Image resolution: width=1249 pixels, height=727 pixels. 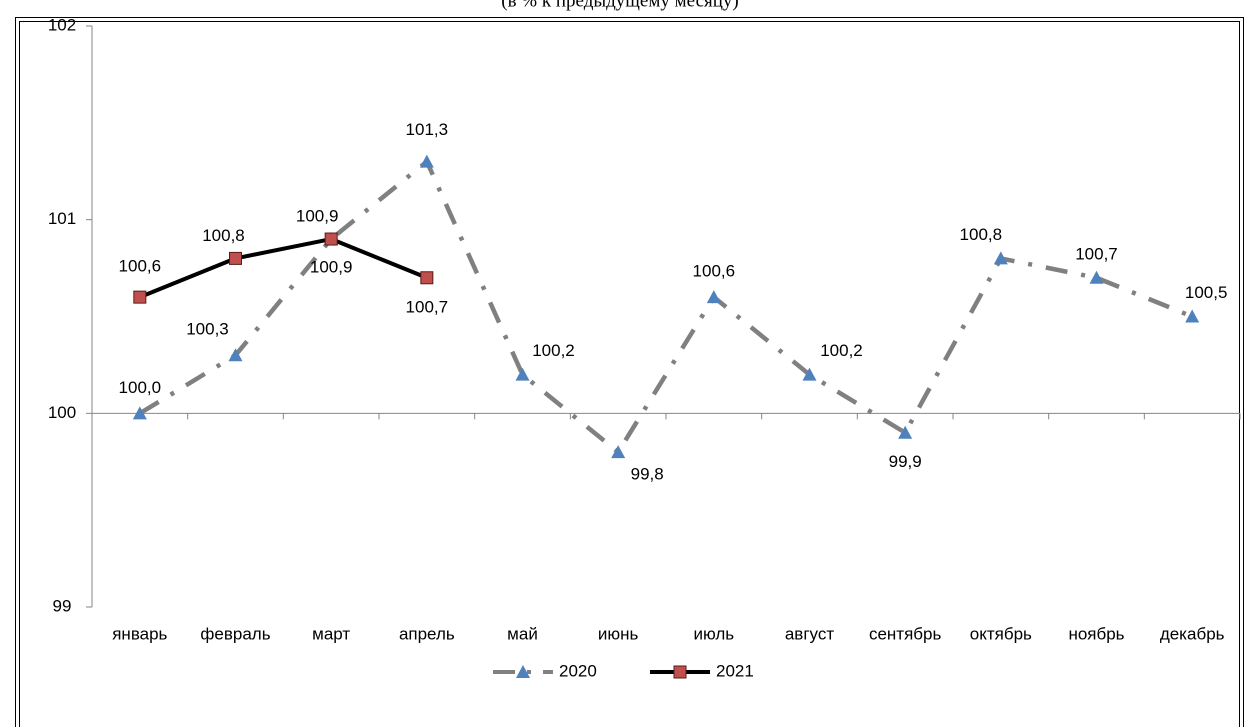 I want to click on legend-label: 2021, so click(x=735, y=670).